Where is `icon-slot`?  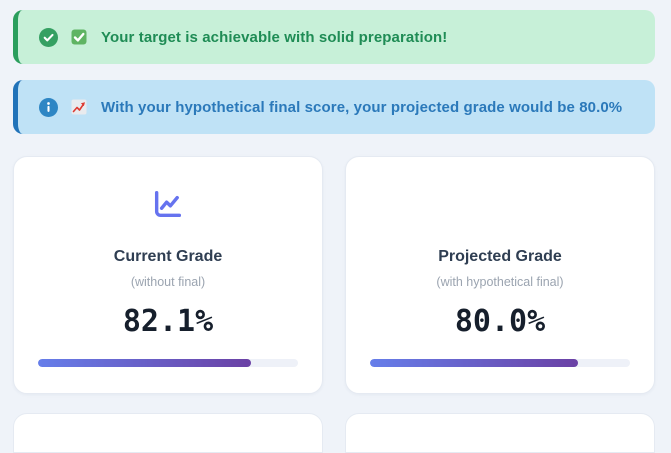
icon-slot is located at coordinates (168, 204).